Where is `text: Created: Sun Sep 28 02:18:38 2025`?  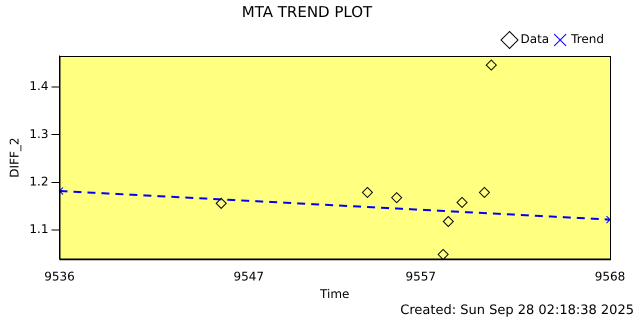
text: Created: Sun Sep 28 02:18:38 2025 is located at coordinates (517, 310).